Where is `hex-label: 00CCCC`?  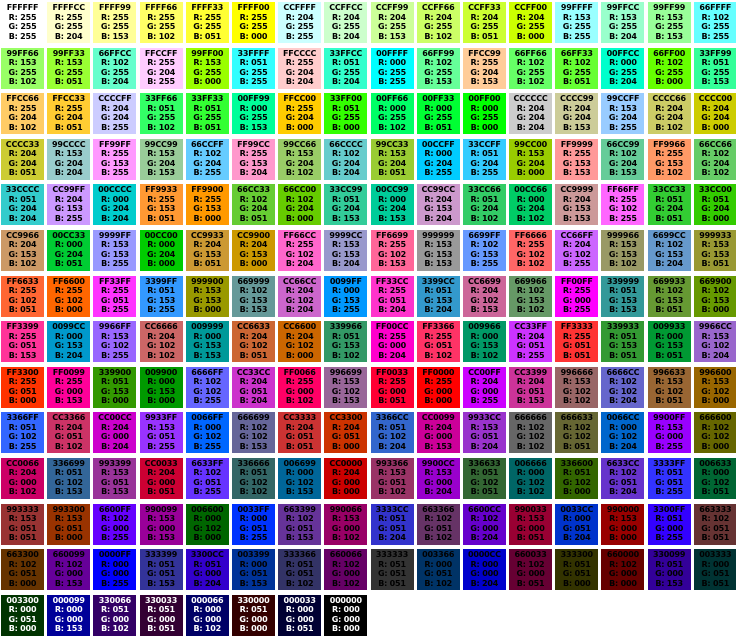 hex-label: 00CCCC is located at coordinates (115, 190).